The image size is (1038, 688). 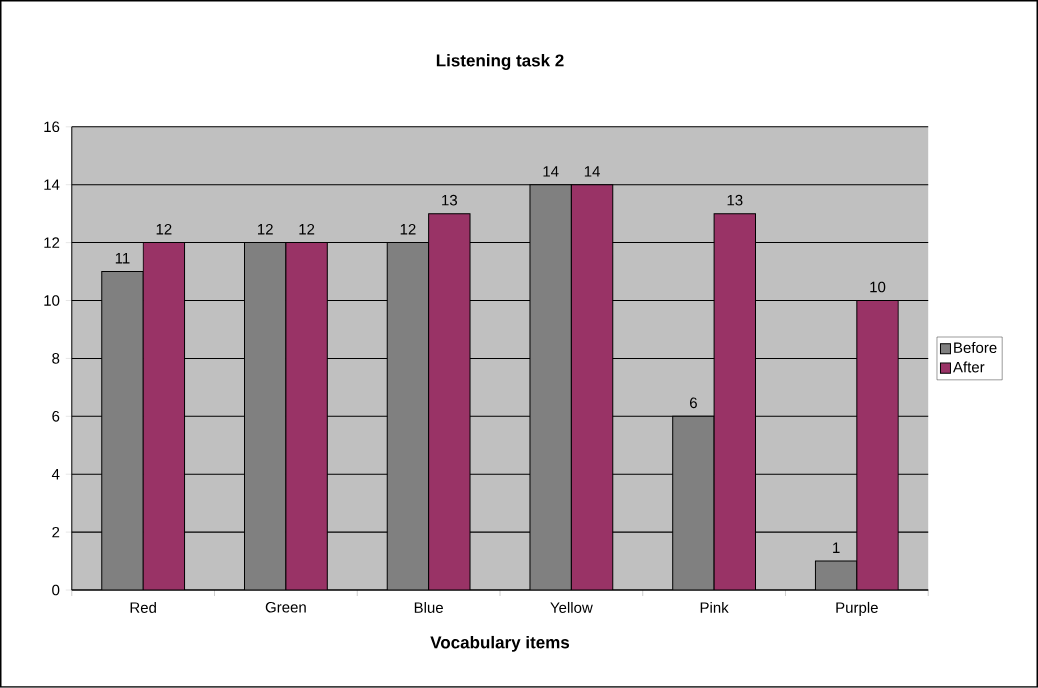 What do you see at coordinates (143, 607) in the screenshot?
I see `x-tick-label: Red` at bounding box center [143, 607].